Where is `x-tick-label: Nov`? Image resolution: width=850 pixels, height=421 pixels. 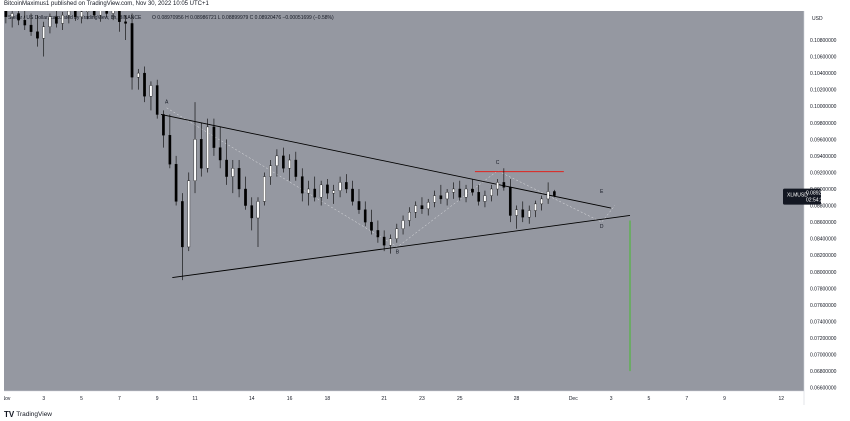 x-tick-label: Nov is located at coordinates (7, 399).